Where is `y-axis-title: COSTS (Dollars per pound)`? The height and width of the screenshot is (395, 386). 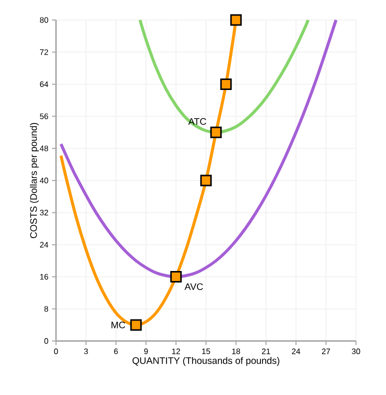
y-axis-title: COSTS (Dollars per pound) is located at coordinates (34, 180).